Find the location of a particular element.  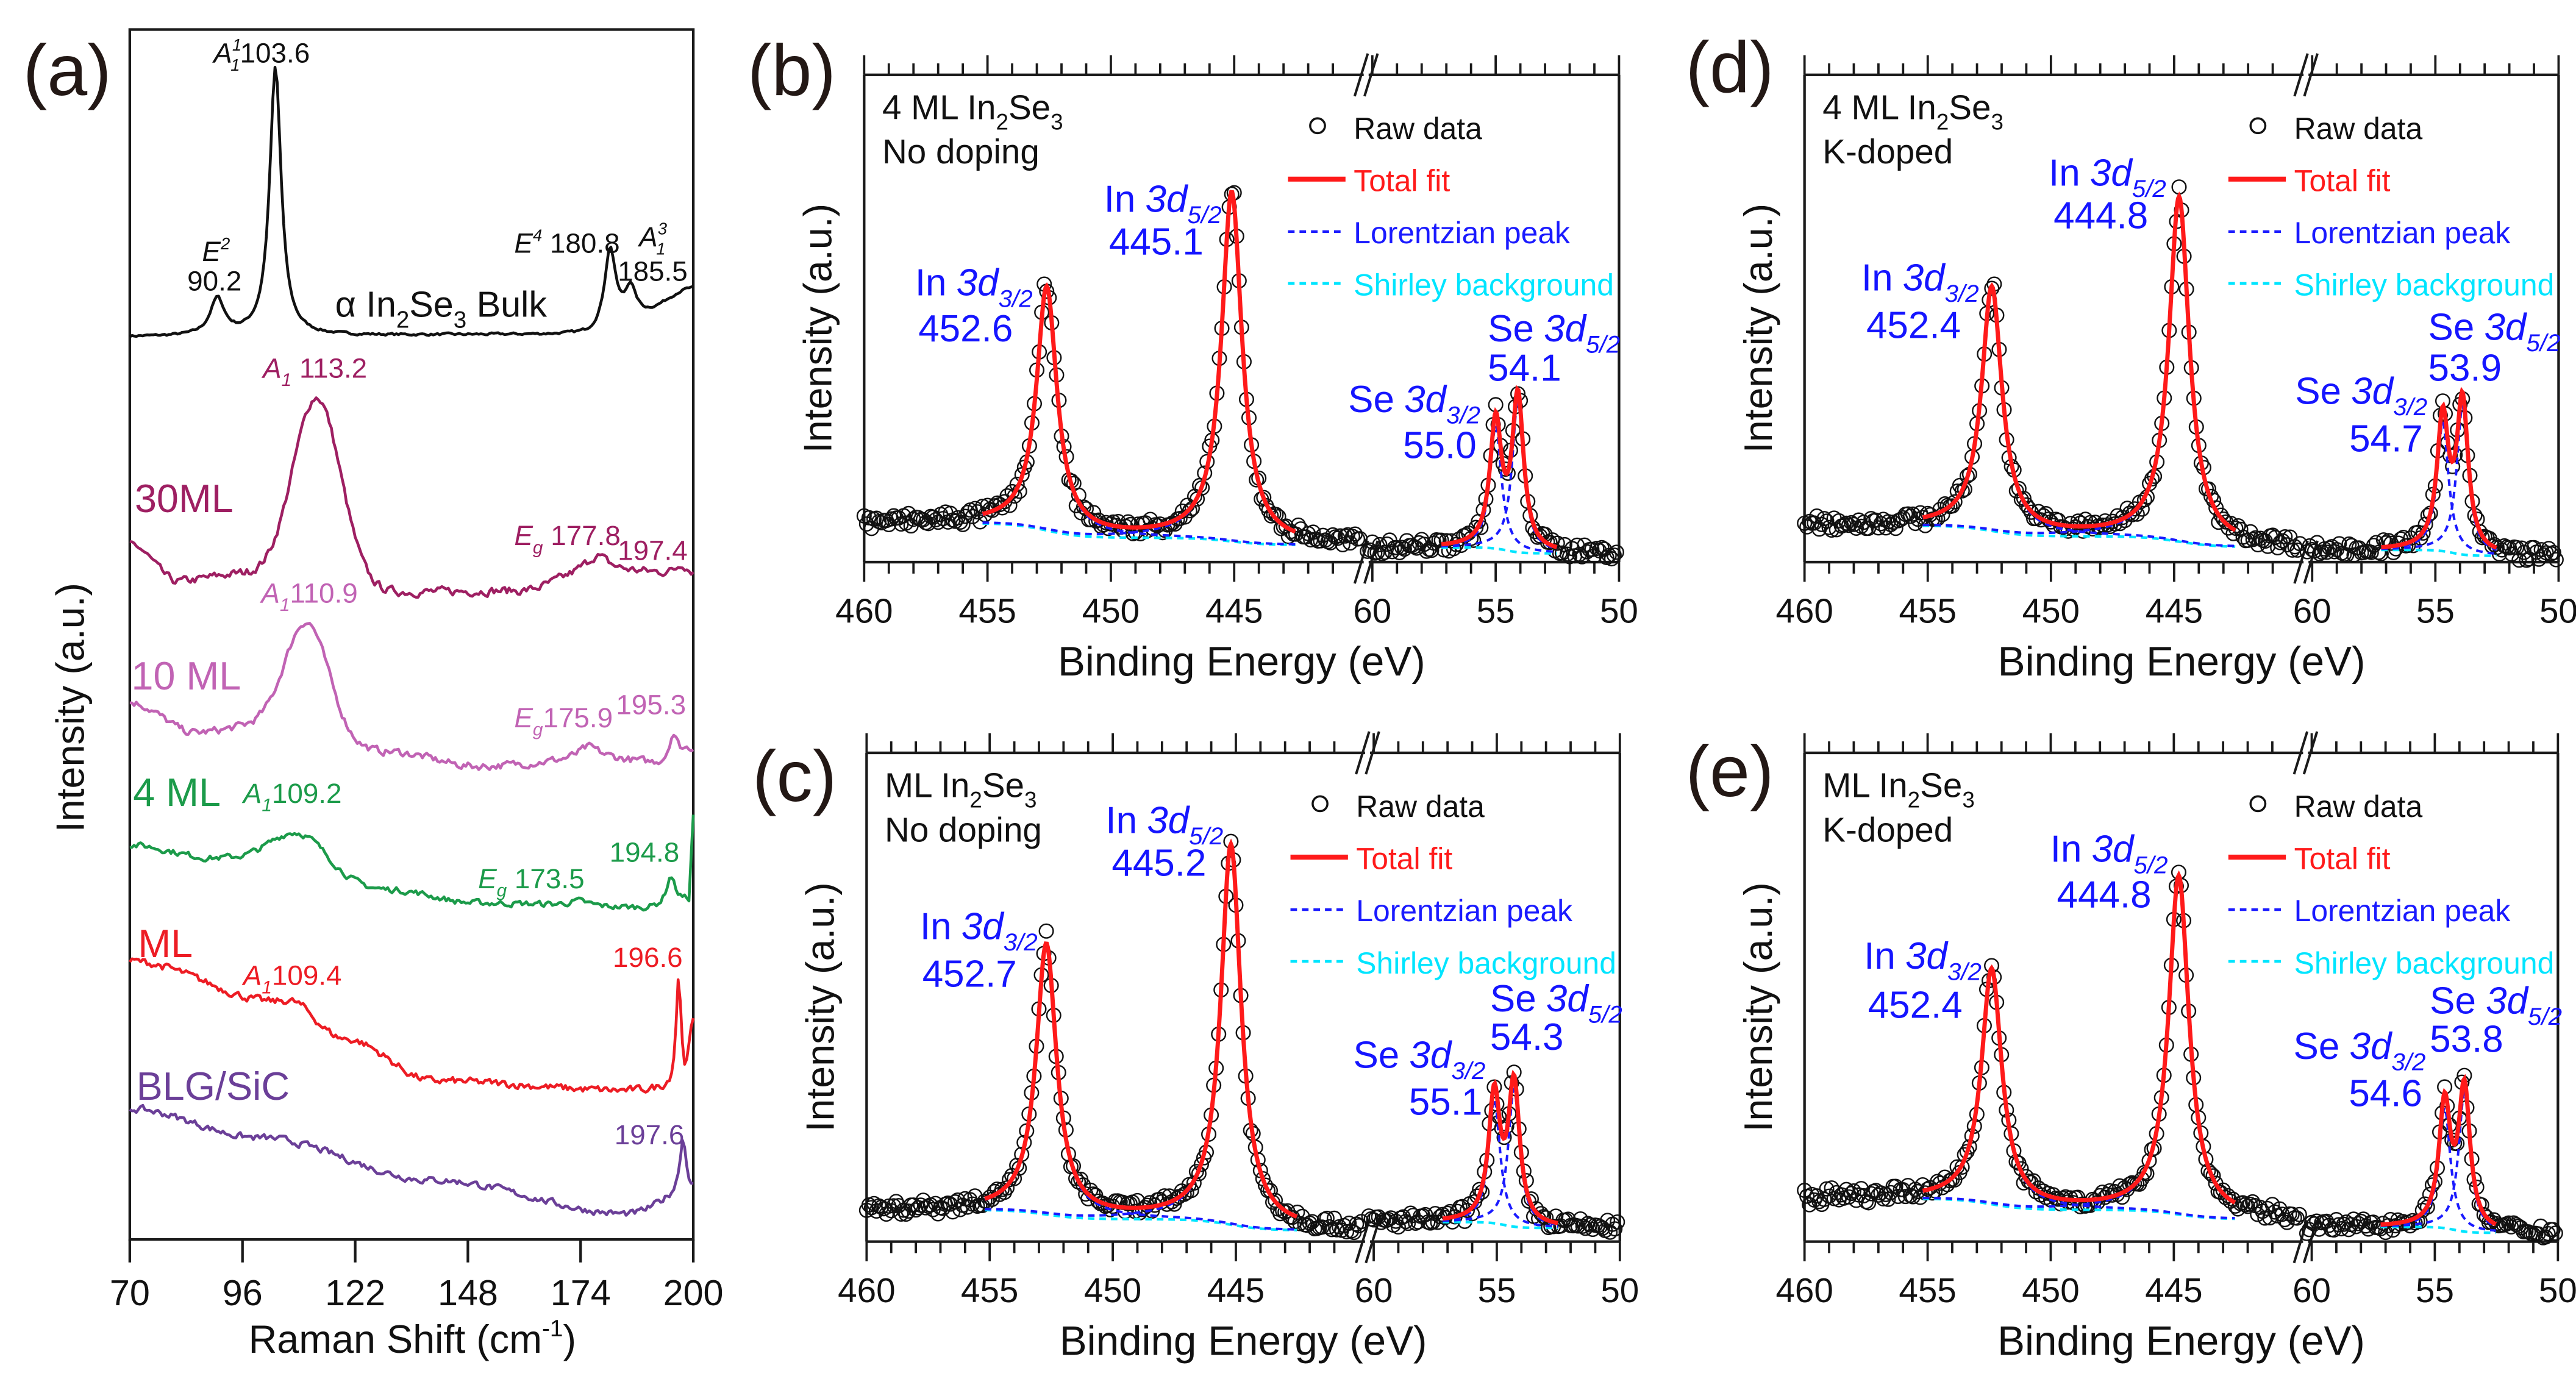

text-part: 197.4 is located at coordinates (653, 550).